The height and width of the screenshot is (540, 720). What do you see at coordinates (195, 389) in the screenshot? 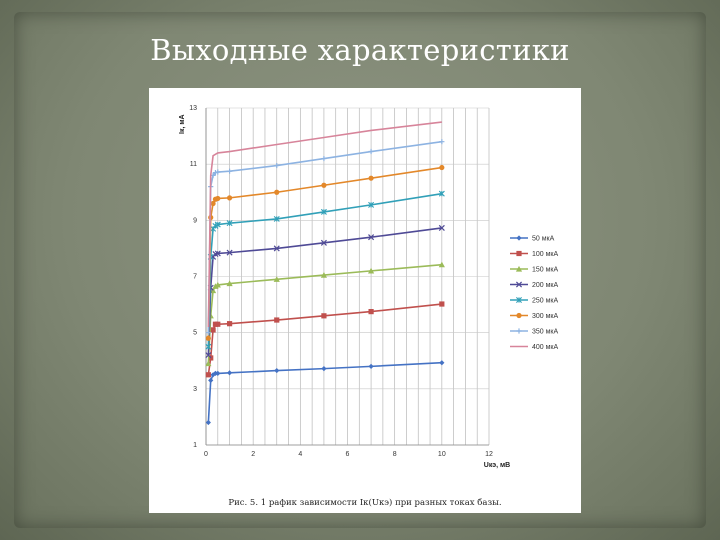
I see `y-tick-label: 3` at bounding box center [195, 389].